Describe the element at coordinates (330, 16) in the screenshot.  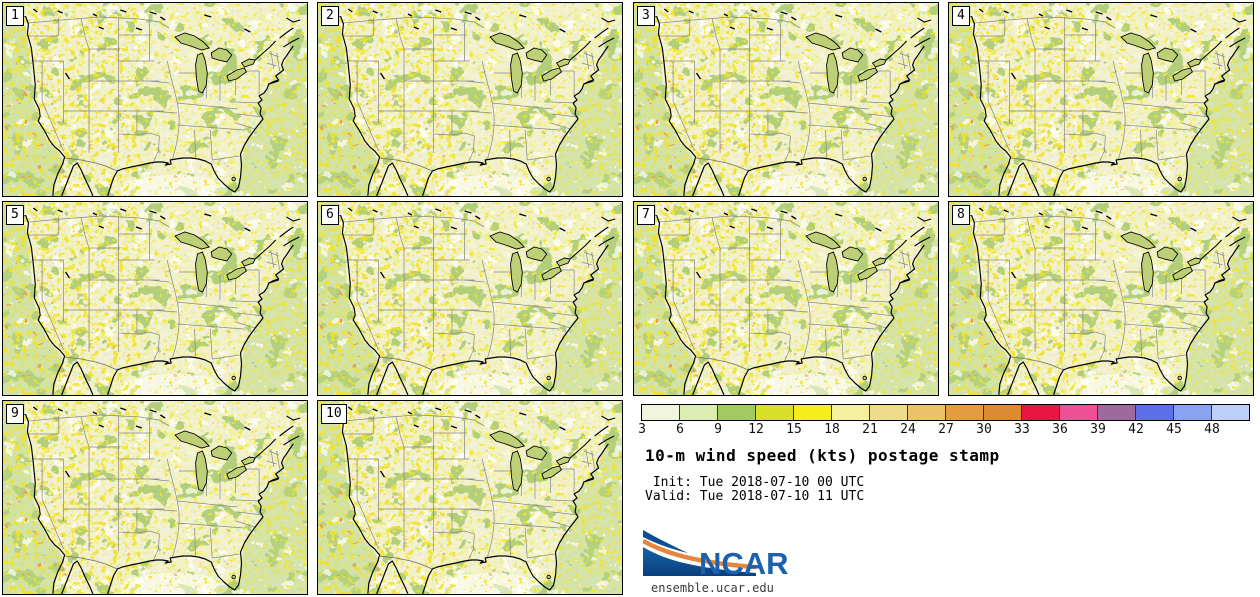
I see `member-number-label: 2` at that location.